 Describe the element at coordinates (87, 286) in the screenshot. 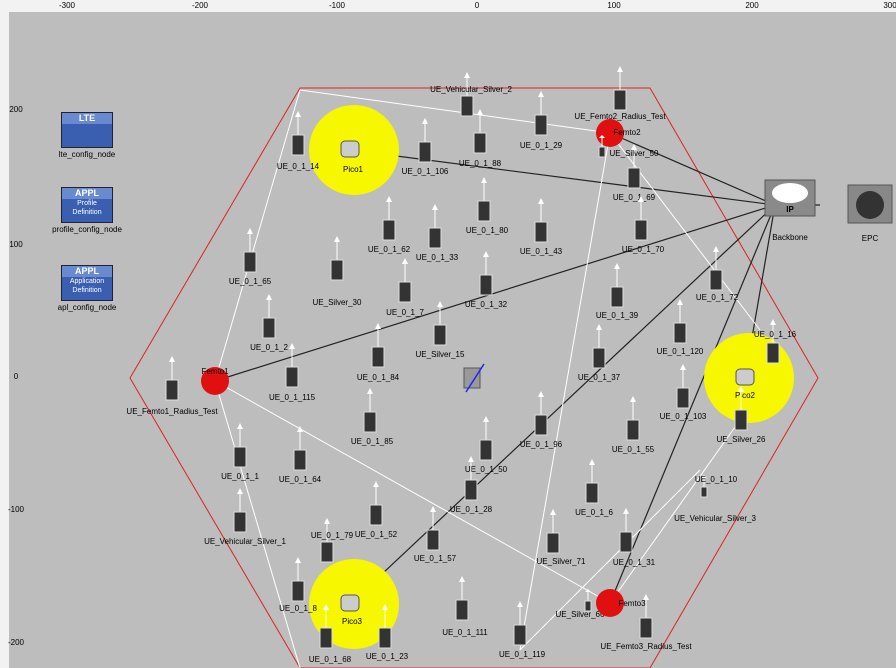

I see `caption: Application Definition` at that location.